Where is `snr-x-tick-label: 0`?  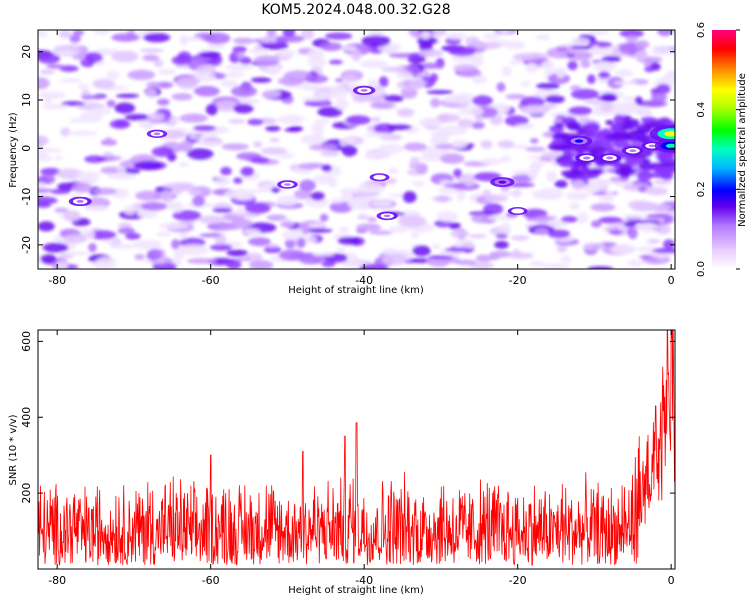
snr-x-tick-label: 0 is located at coordinates (671, 580).